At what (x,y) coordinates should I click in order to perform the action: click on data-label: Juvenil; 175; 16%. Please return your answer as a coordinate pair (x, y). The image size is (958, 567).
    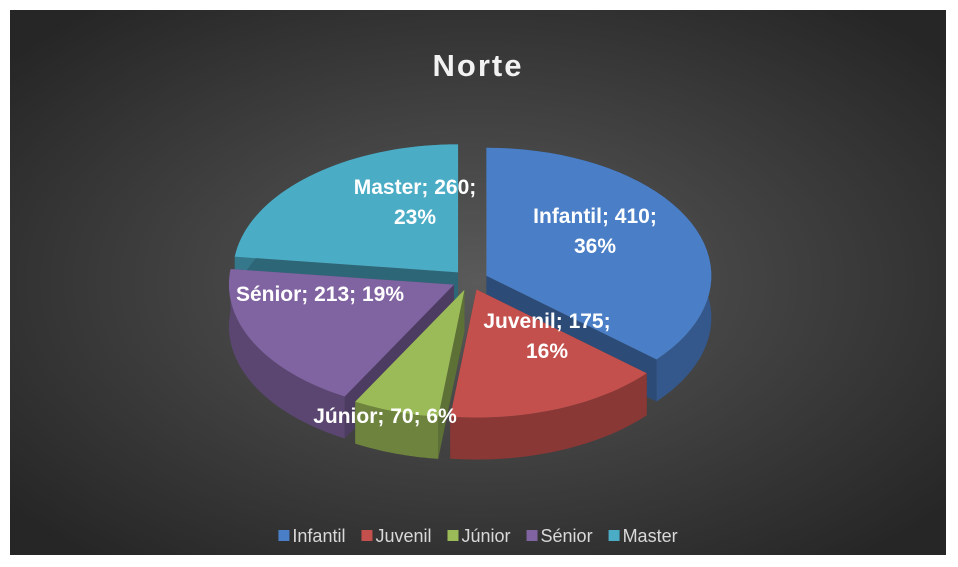
    Looking at the image, I should click on (547, 336).